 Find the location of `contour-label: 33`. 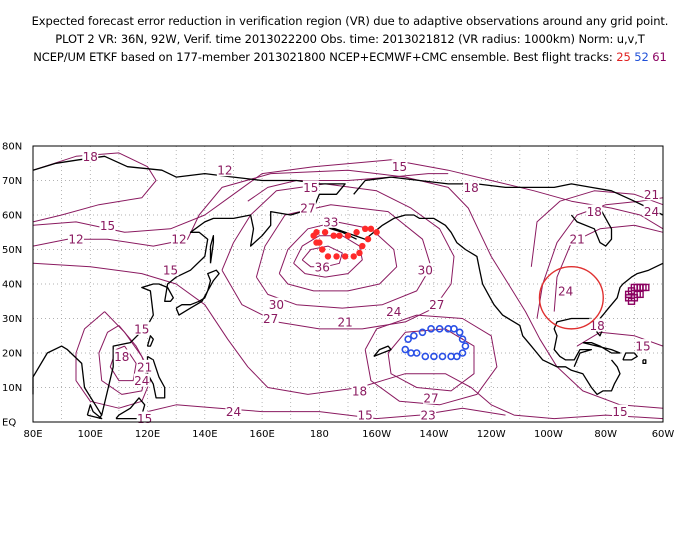

contour-label: 33 is located at coordinates (330, 222).